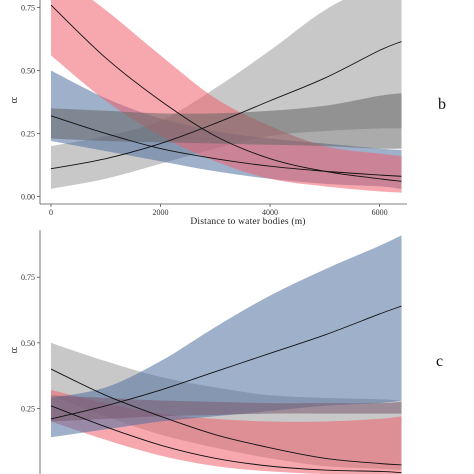  I want to click on panel-b-x-tick-label: 4000, so click(270, 212).